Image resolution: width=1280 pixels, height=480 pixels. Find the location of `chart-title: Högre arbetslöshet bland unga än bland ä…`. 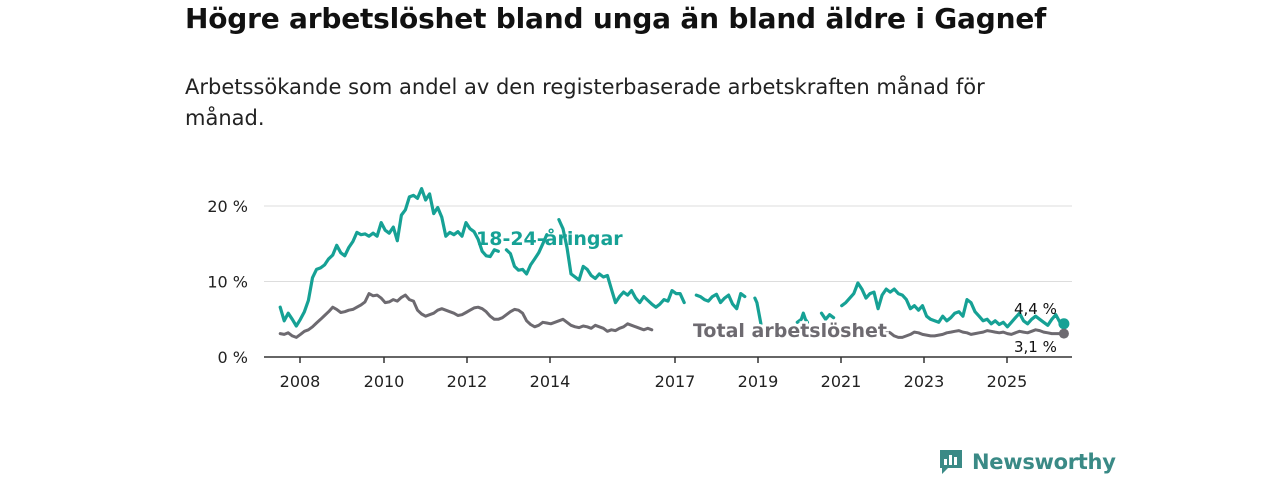

chart-title: Högre arbetslöshet bland unga än bland ä… is located at coordinates (616, 18).